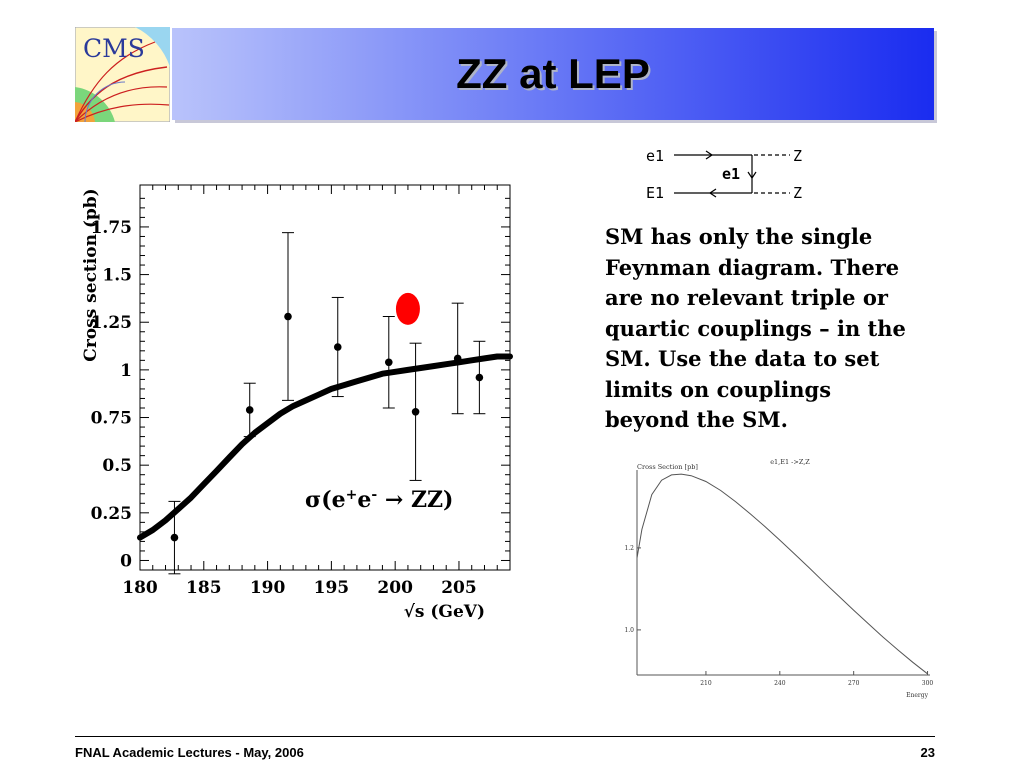 The image size is (1024, 768). I want to click on x-tick-label: 180, so click(140, 588).